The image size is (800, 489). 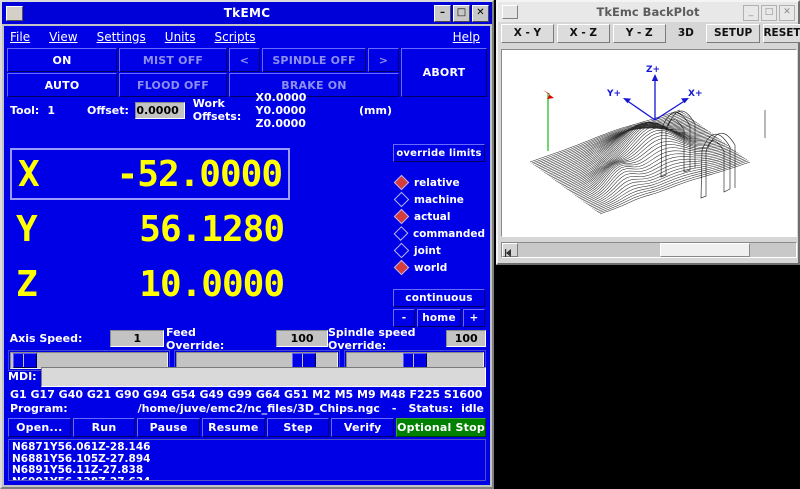 I want to click on view-yz-button: Y - Z, so click(x=639, y=33).